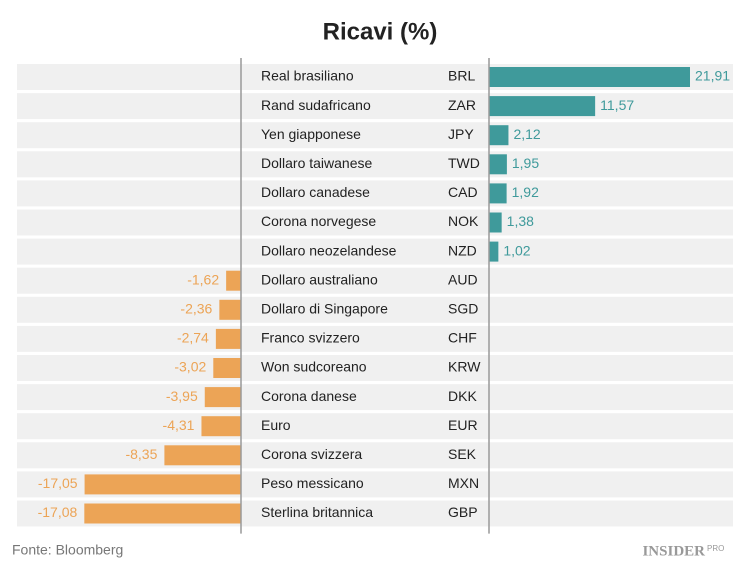 The image size is (750, 577). Describe the element at coordinates (316, 105) in the screenshot. I see `category-label: Rand sudafricano` at that location.